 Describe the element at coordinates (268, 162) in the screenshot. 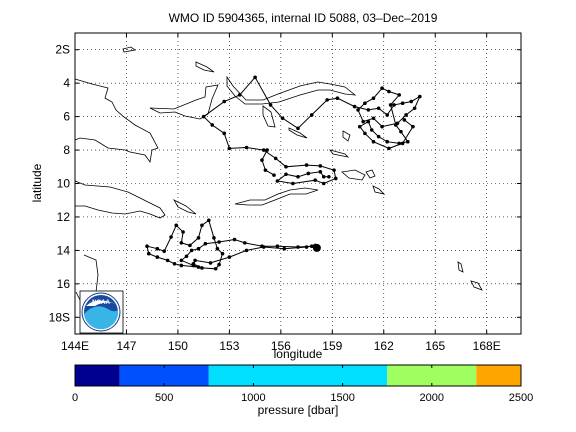

I see `trajectory-connector-line` at that location.